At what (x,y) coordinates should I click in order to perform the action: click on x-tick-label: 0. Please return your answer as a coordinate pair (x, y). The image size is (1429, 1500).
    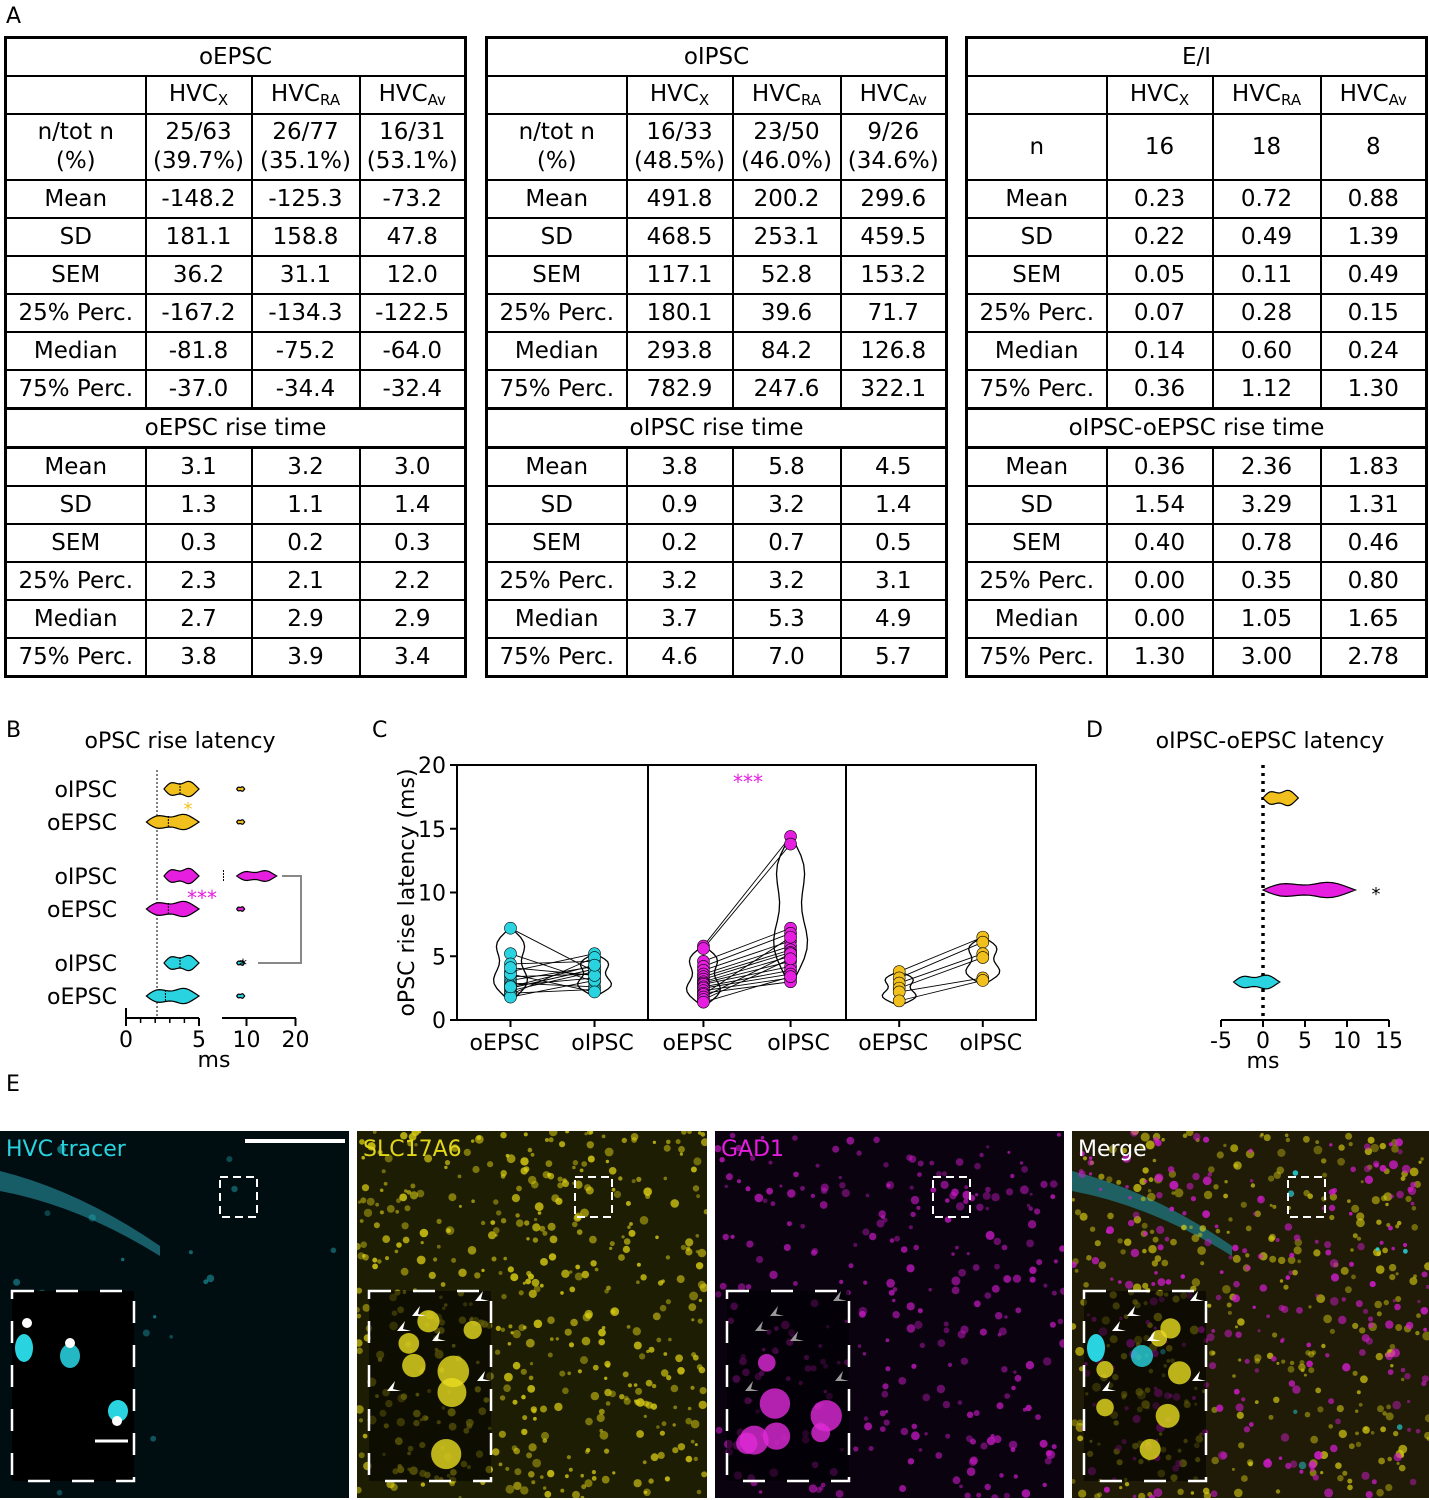
    Looking at the image, I should click on (126, 1040).